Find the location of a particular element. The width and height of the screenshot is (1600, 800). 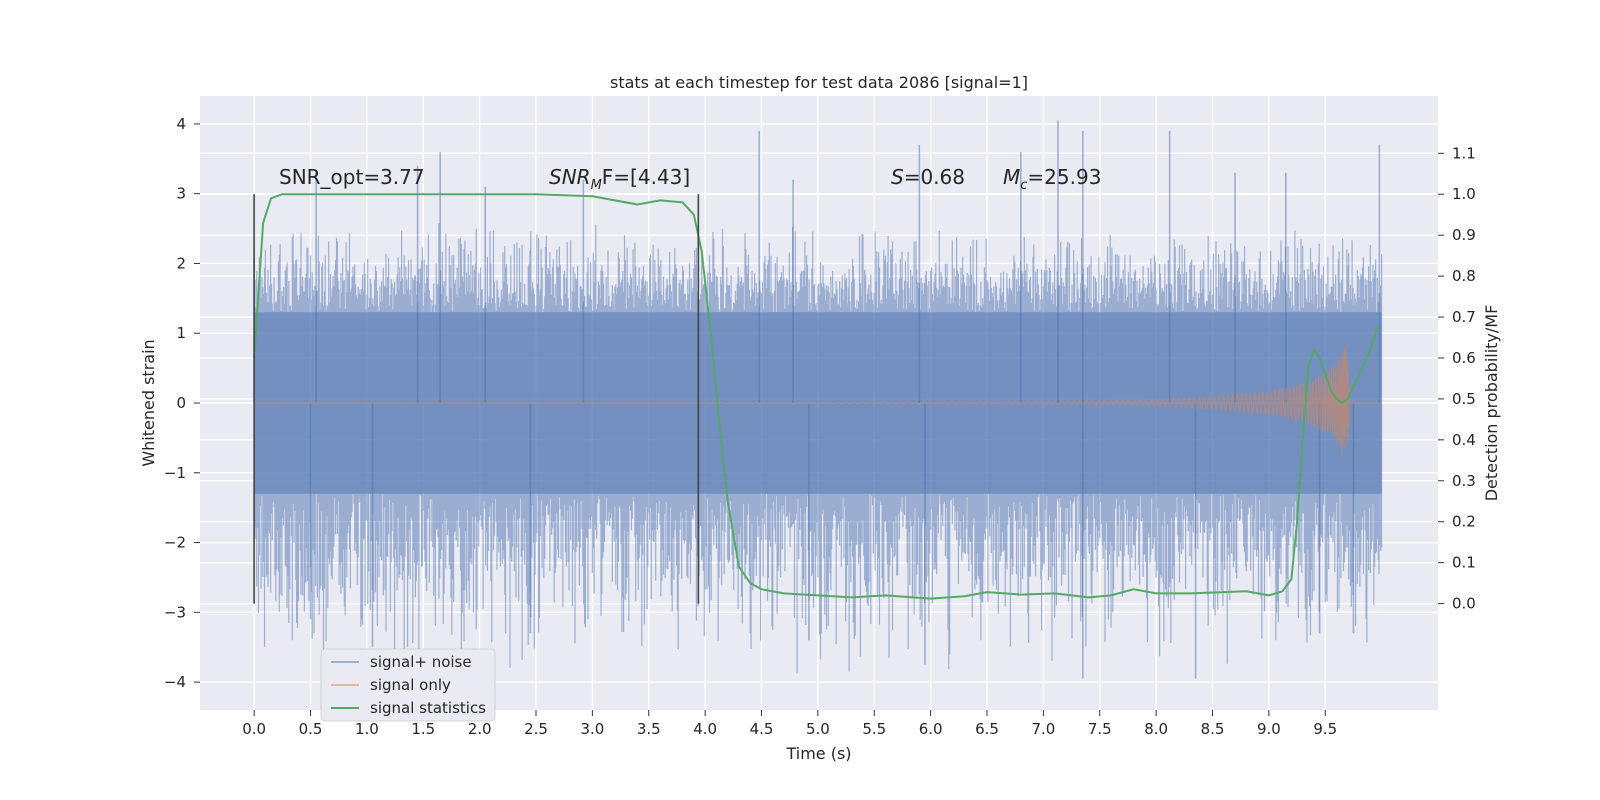

annotation-s-label: S is located at coordinates (897, 177).